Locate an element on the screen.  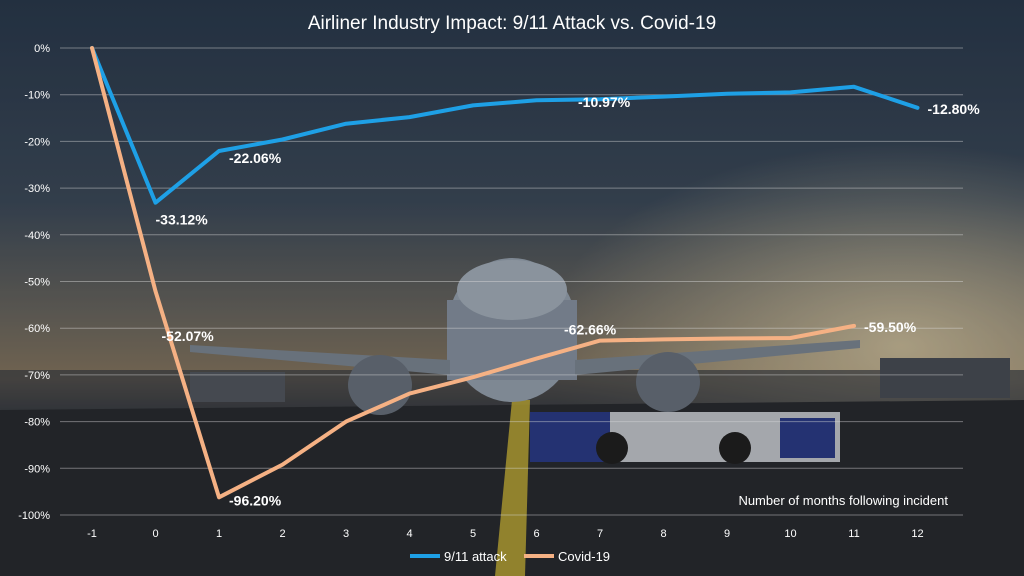
x-tick-label: -1 is located at coordinates (92, 534).